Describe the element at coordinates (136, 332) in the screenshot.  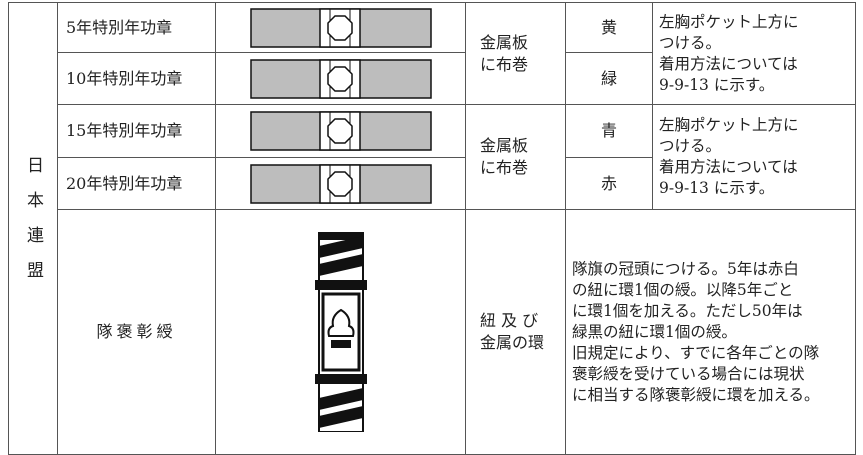
I see `award-name: 隊褒彰綬` at that location.